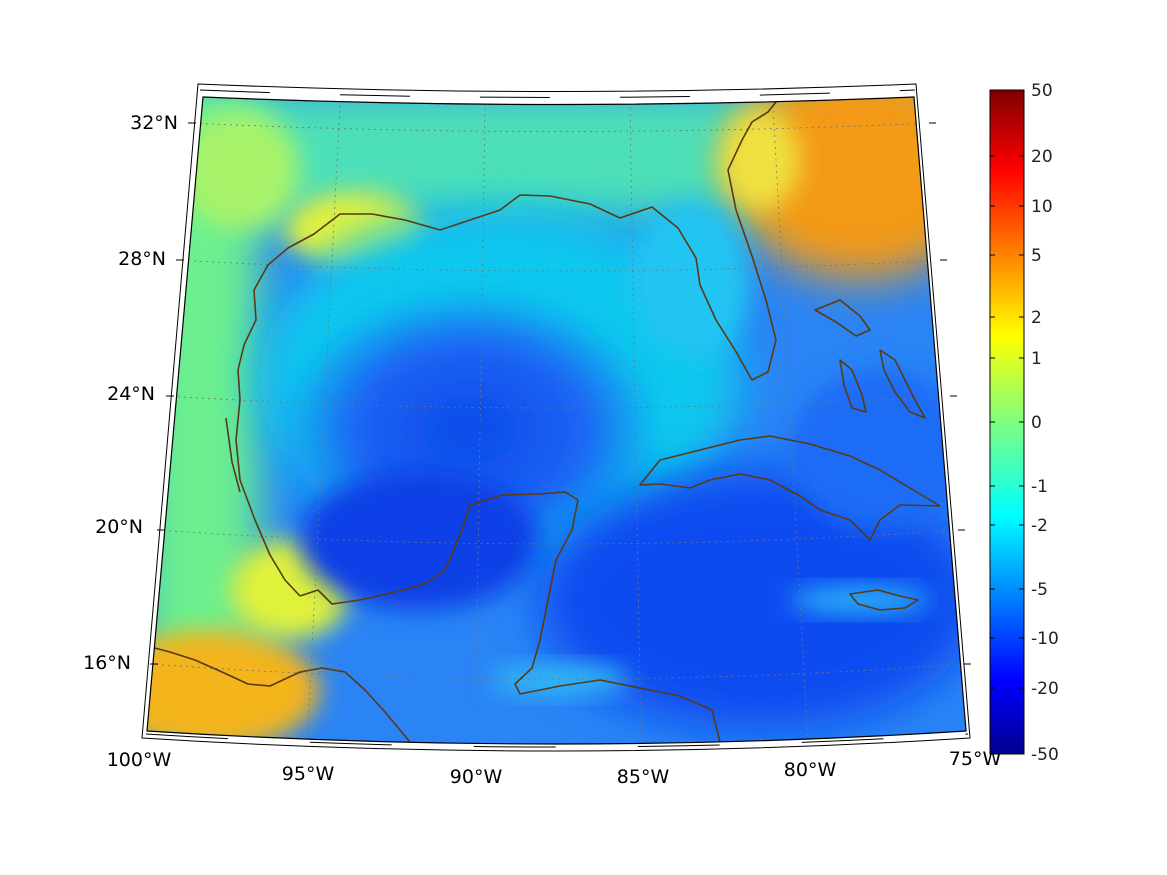 The width and height of the screenshot is (1167, 875). I want to click on lon-label: 100°W, so click(139, 760).